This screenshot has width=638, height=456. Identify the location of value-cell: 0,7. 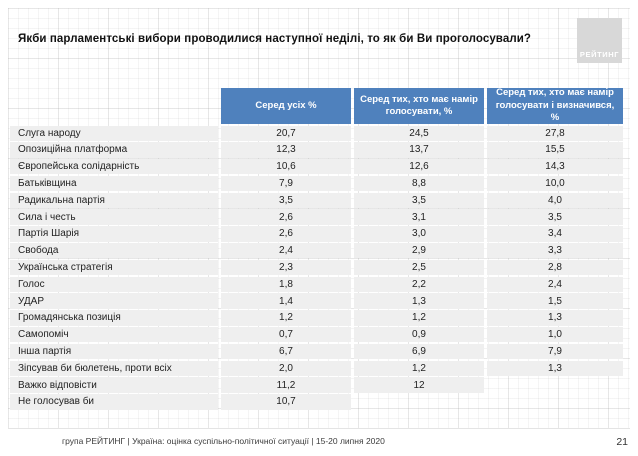
(286, 335).